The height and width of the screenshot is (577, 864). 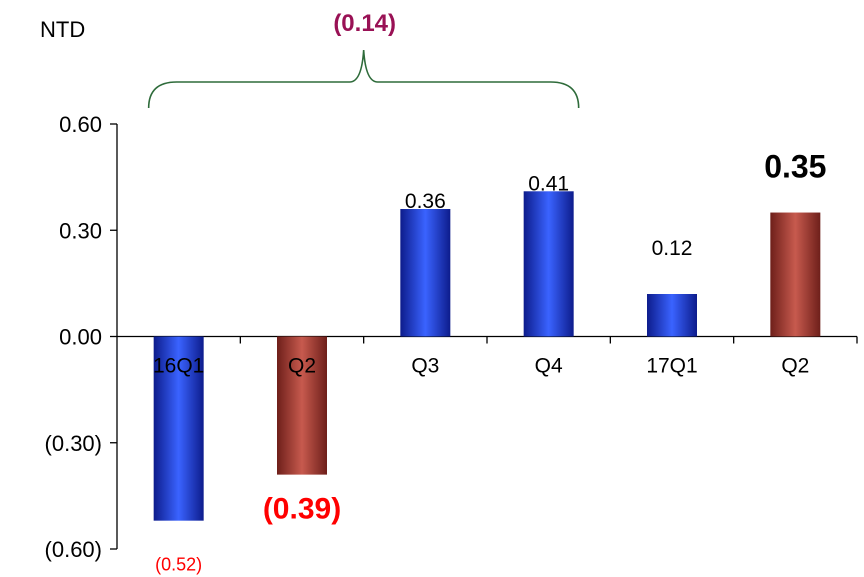 What do you see at coordinates (795, 167) in the screenshot?
I see `data-label: 0.35` at bounding box center [795, 167].